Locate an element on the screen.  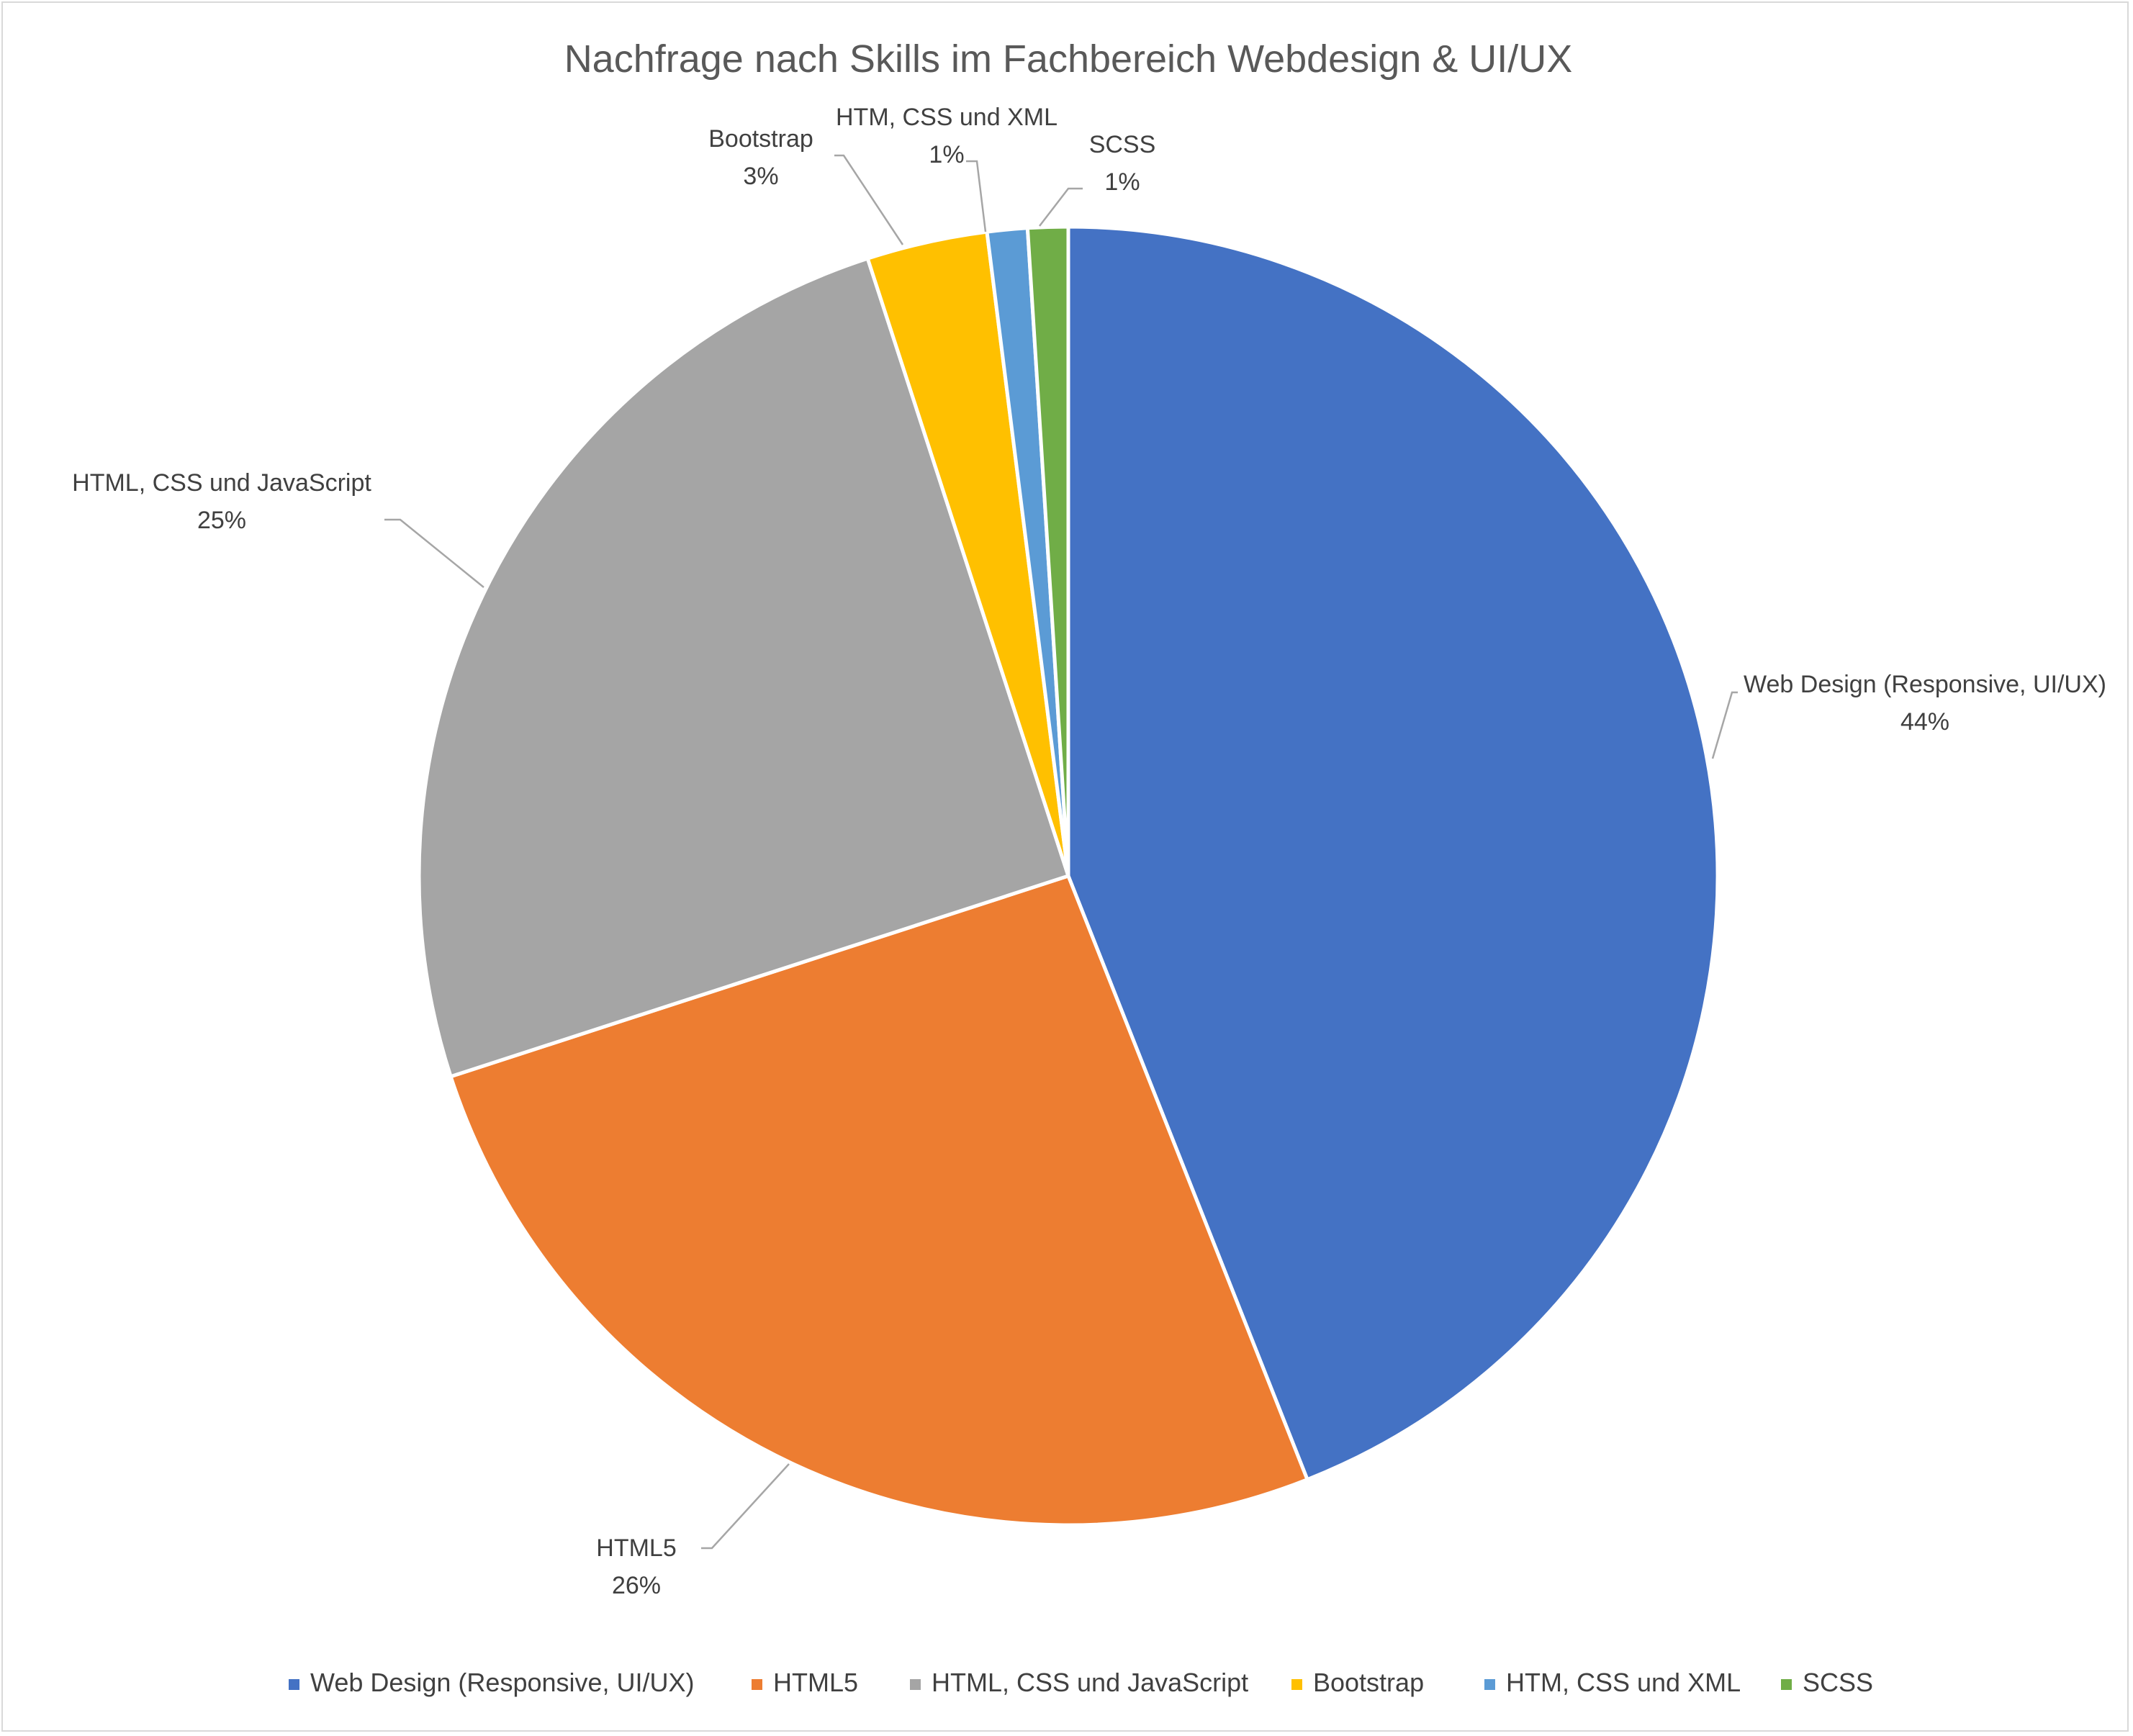
legend-label-bootstrap: Bootstrap is located at coordinates (1368, 1682).